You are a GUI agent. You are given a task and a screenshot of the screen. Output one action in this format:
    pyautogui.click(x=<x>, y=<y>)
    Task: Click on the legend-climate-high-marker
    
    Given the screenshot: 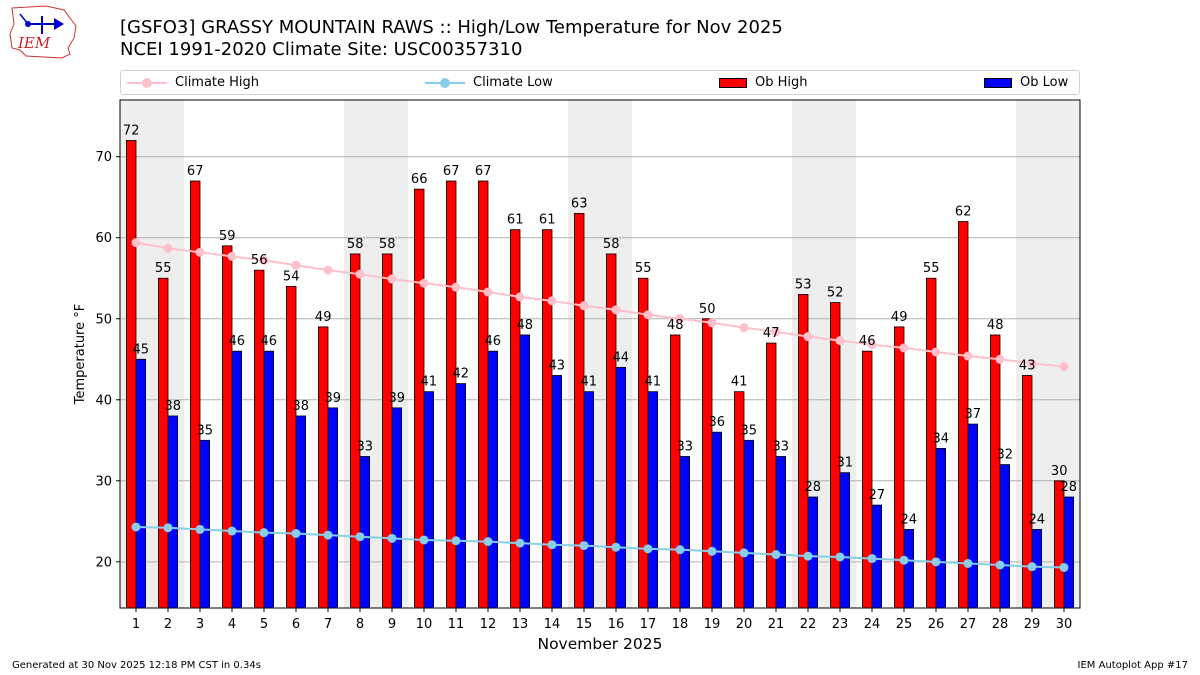 What is the action you would take?
    pyautogui.click(x=147, y=83)
    